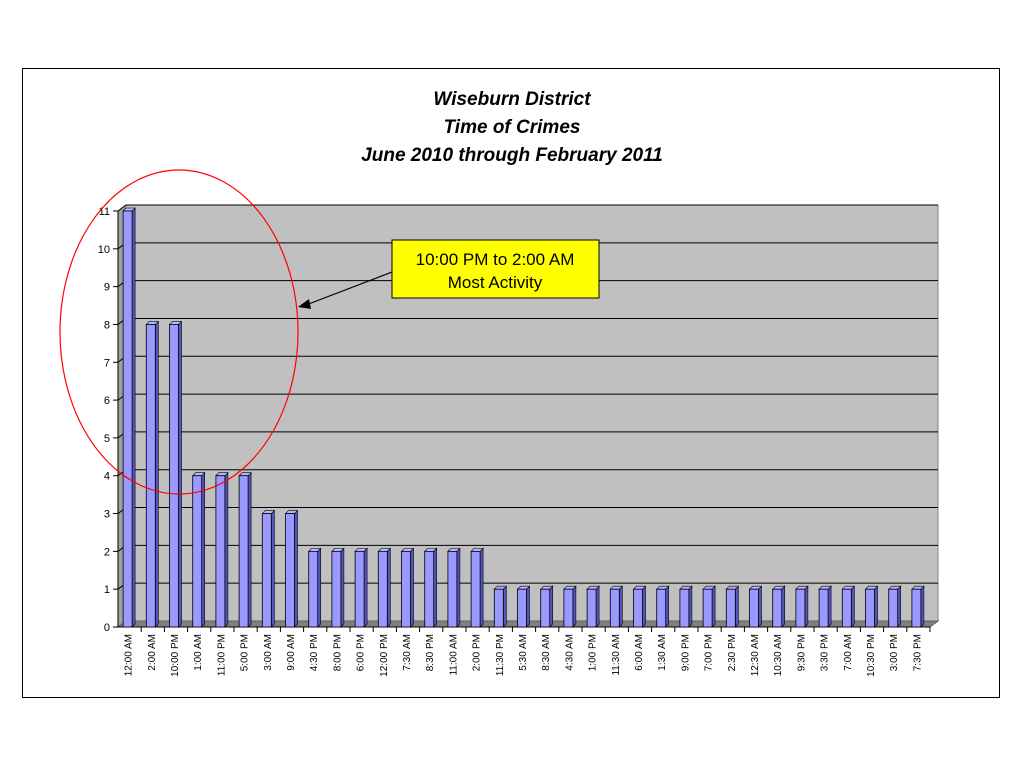  What do you see at coordinates (107, 590) in the screenshot?
I see `y-tick-label: 1` at bounding box center [107, 590].